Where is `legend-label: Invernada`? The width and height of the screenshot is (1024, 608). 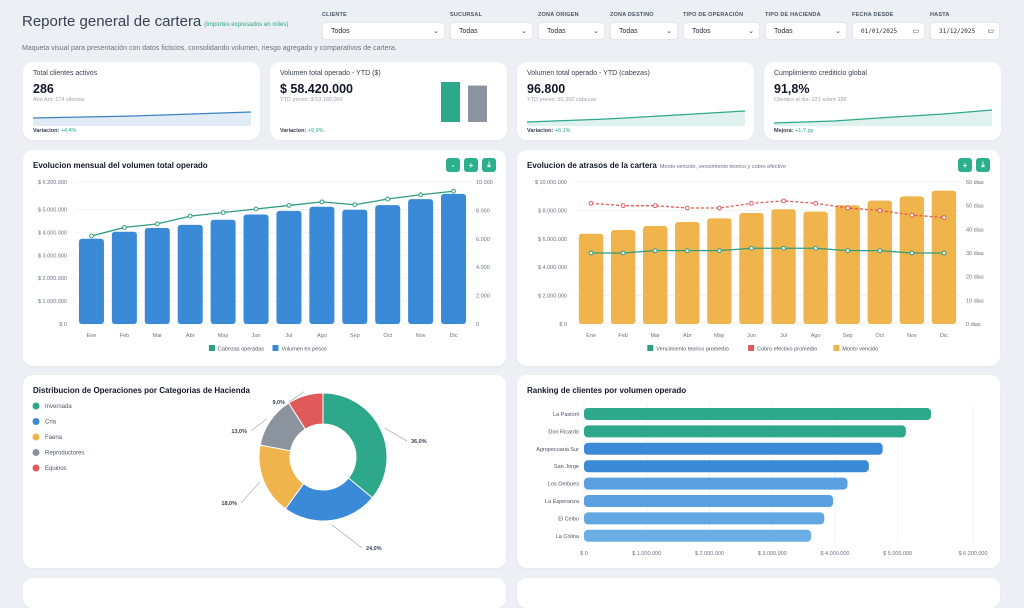
legend-label: Invernada is located at coordinates (58, 407).